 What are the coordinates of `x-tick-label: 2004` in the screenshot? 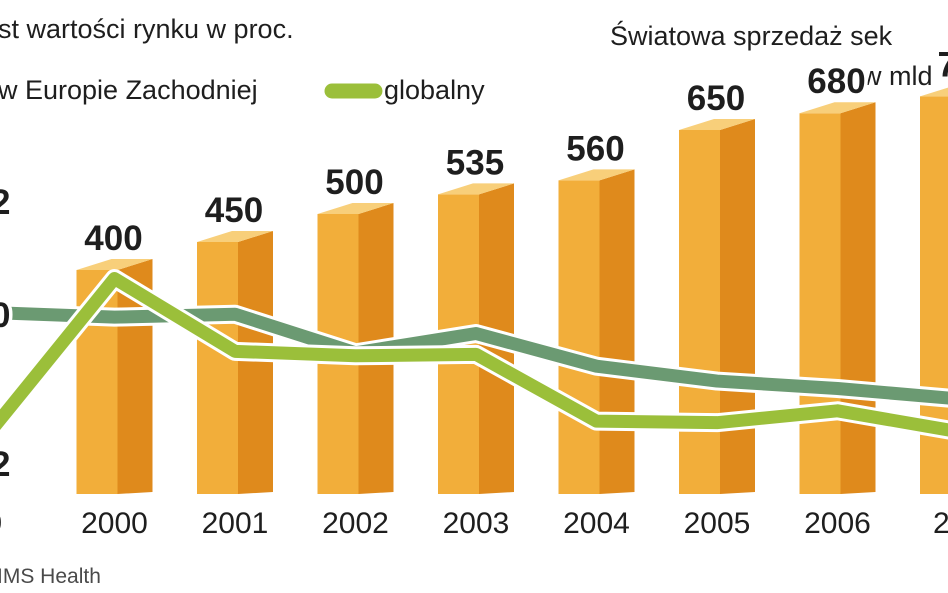 It's located at (596, 523).